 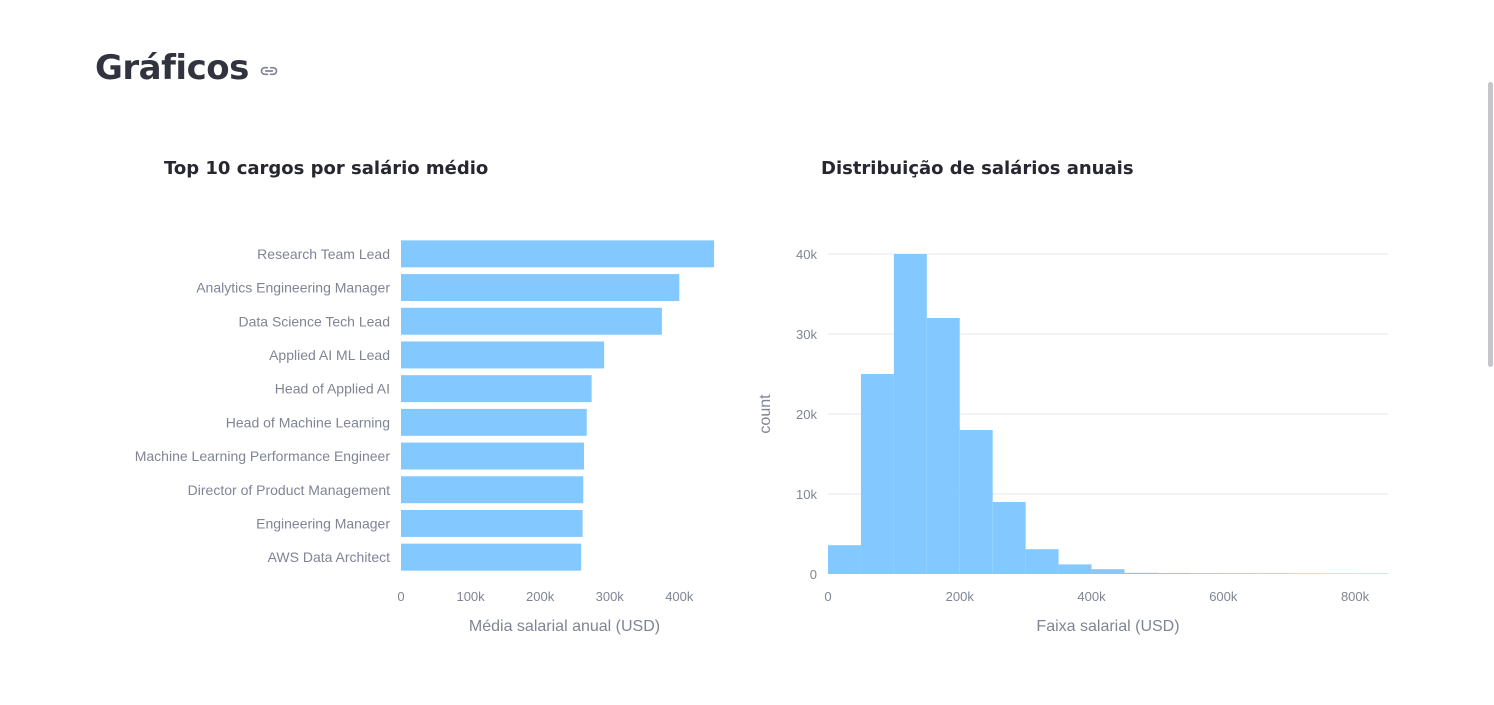 What do you see at coordinates (806, 414) in the screenshot?
I see `y-tick-label: 20k` at bounding box center [806, 414].